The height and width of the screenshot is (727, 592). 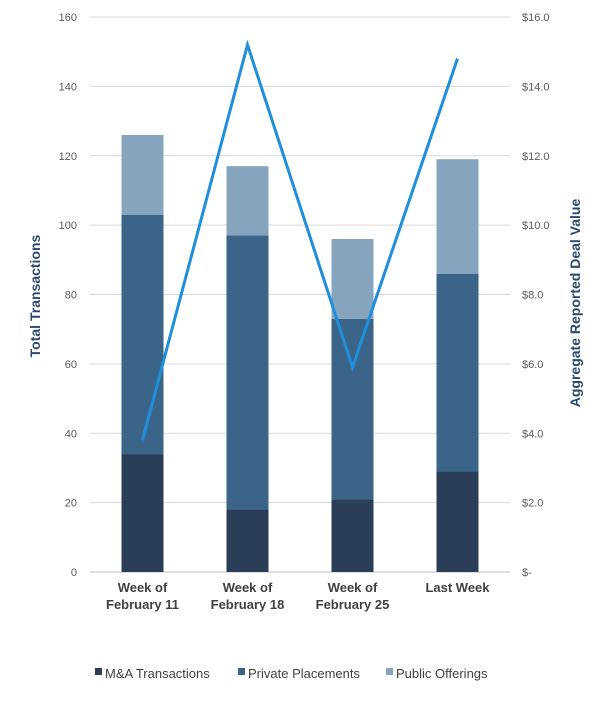 What do you see at coordinates (442, 673) in the screenshot?
I see `legend-label: Public Offerings` at bounding box center [442, 673].